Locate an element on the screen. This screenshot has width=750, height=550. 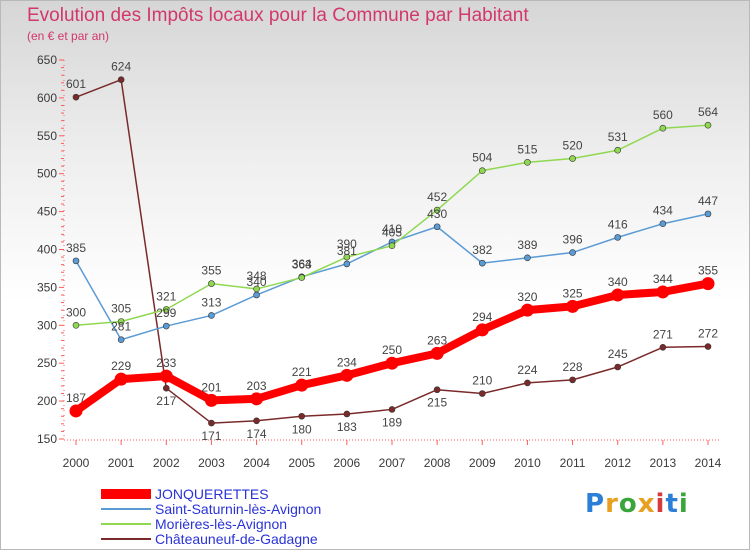
data-label: 430 is located at coordinates (437, 214).